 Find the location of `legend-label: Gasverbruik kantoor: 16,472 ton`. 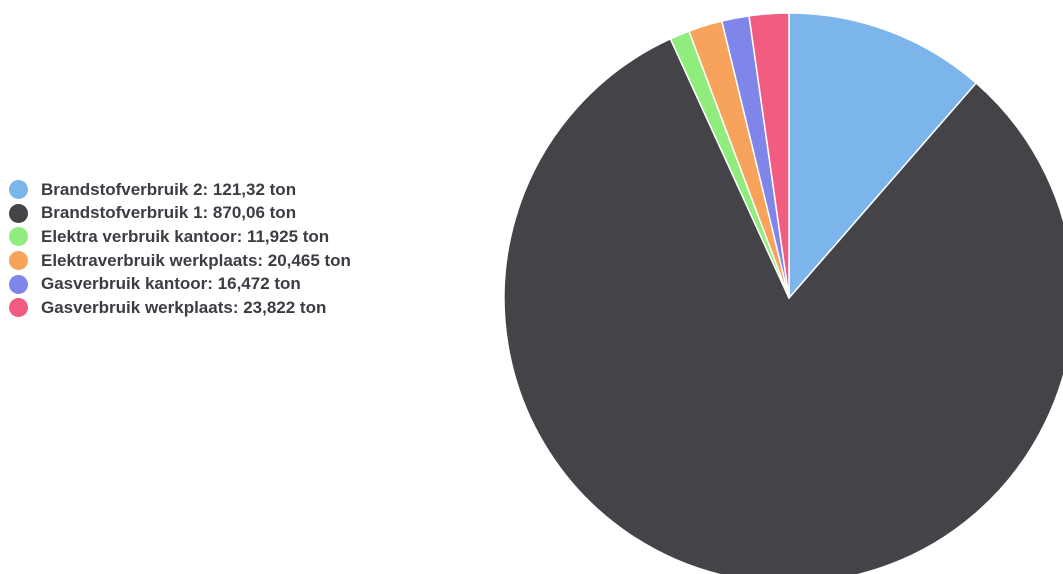

legend-label: Gasverbruik kantoor: 16,472 ton is located at coordinates (171, 284).